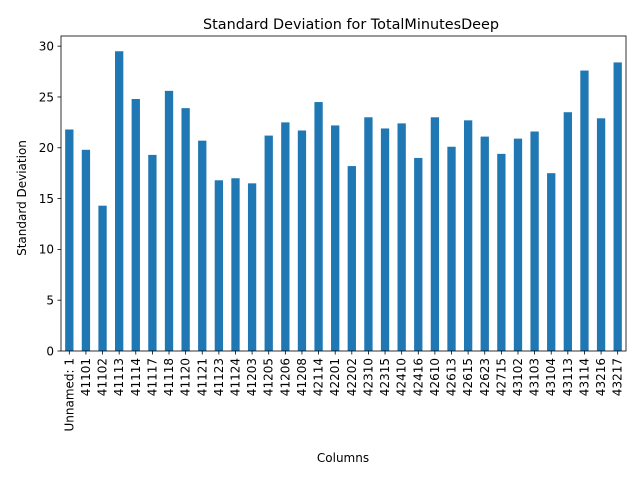 This screenshot has width=640, height=480. What do you see at coordinates (335, 377) in the screenshot?
I see `x-tick-label: 42201` at bounding box center [335, 377].